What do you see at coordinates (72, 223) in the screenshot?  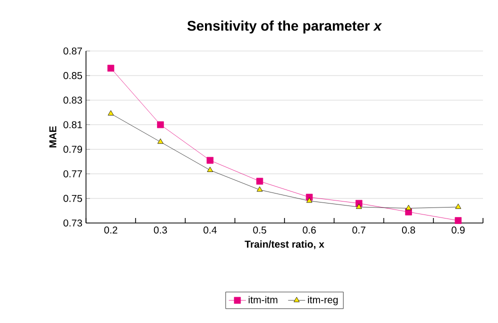 I see `y-tick-label: 0.73` at bounding box center [72, 223].